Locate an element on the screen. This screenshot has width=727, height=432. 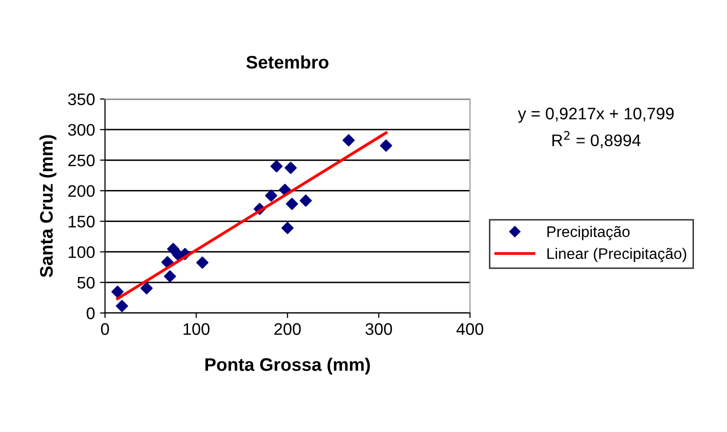
x-axis-title: Ponta Grossa (mm) is located at coordinates (287, 366).